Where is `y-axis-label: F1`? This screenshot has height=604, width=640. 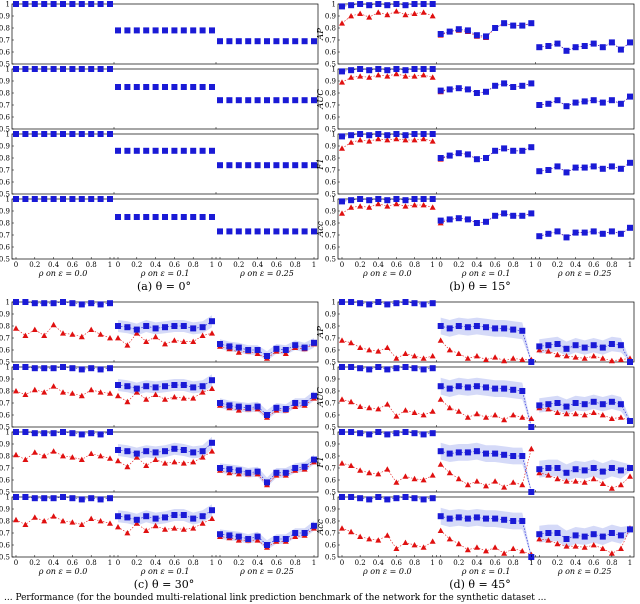
y-axis-label: F1 is located at coordinates (321, 462).